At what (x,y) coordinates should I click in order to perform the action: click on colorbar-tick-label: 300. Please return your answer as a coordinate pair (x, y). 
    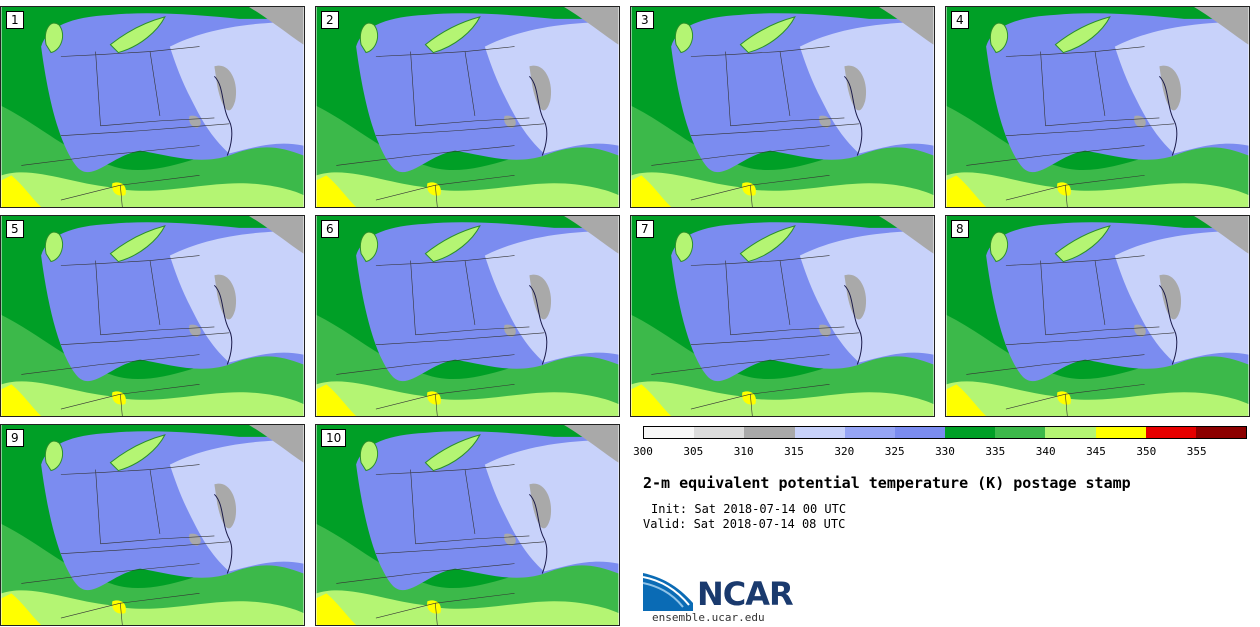
    Looking at the image, I should click on (643, 451).